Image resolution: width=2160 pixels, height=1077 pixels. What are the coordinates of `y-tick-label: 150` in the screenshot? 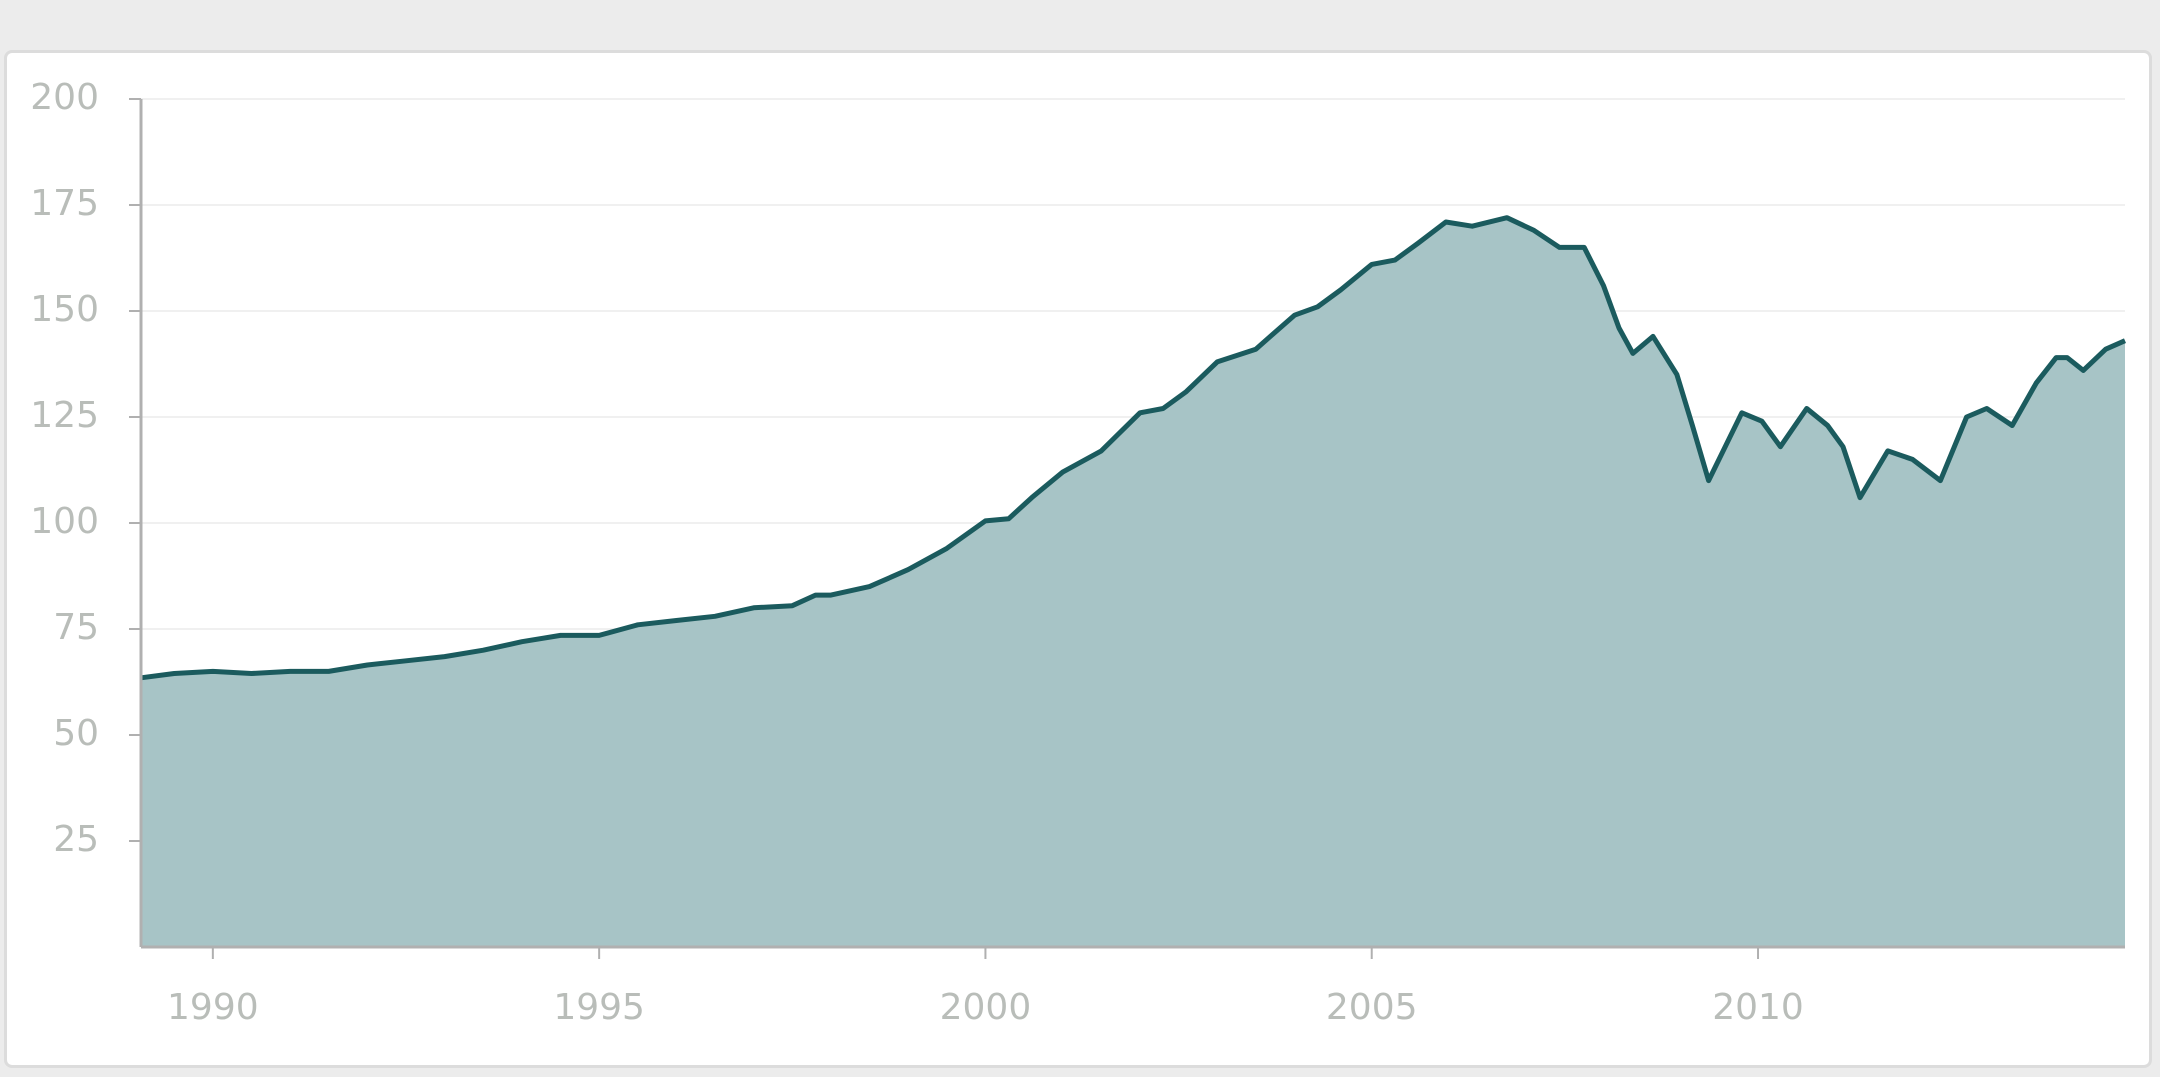 It's located at (64, 309).